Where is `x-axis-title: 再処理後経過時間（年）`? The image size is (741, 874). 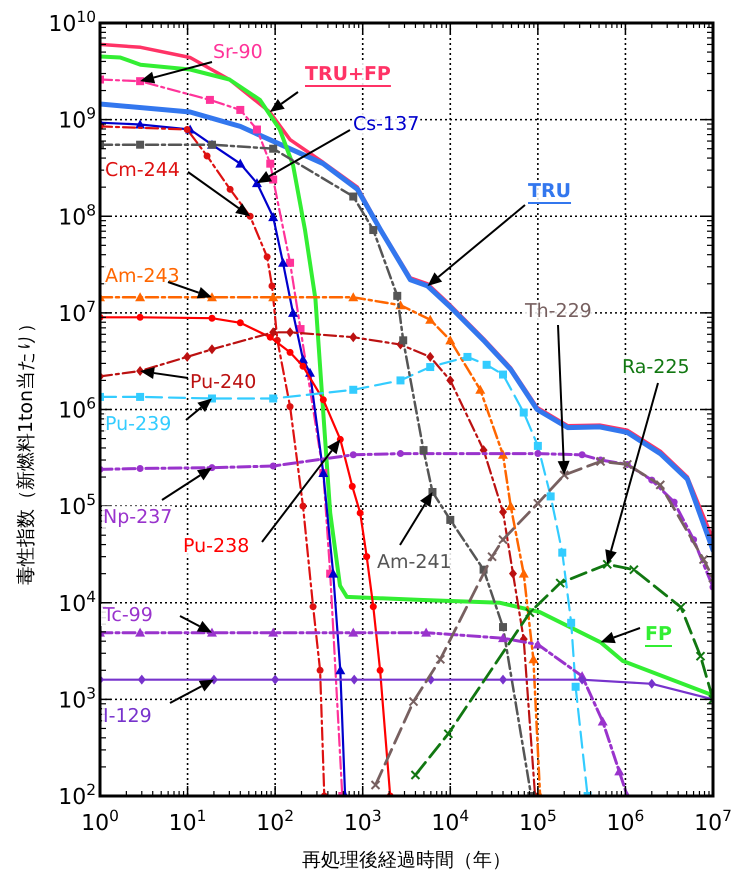
x-axis-title: 再処理後経過時間（年） is located at coordinates (406, 860).